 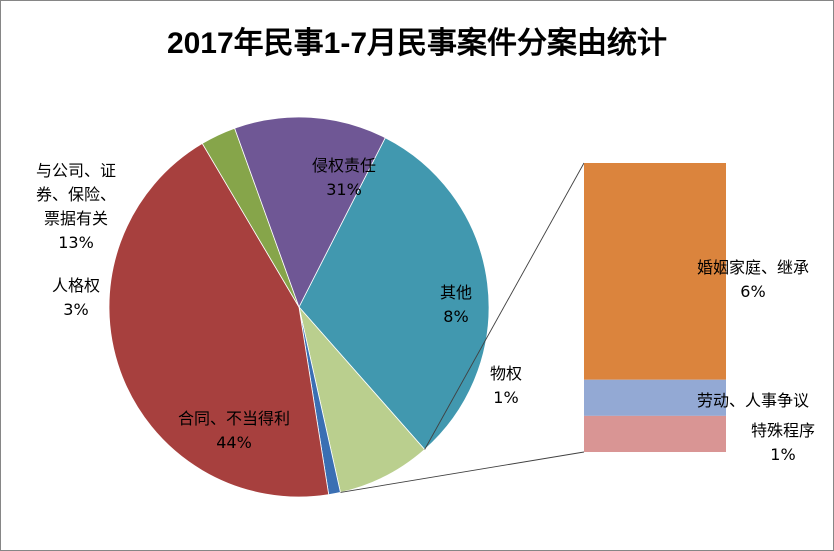 I want to click on breakdown-segment-special, so click(x=655, y=434).